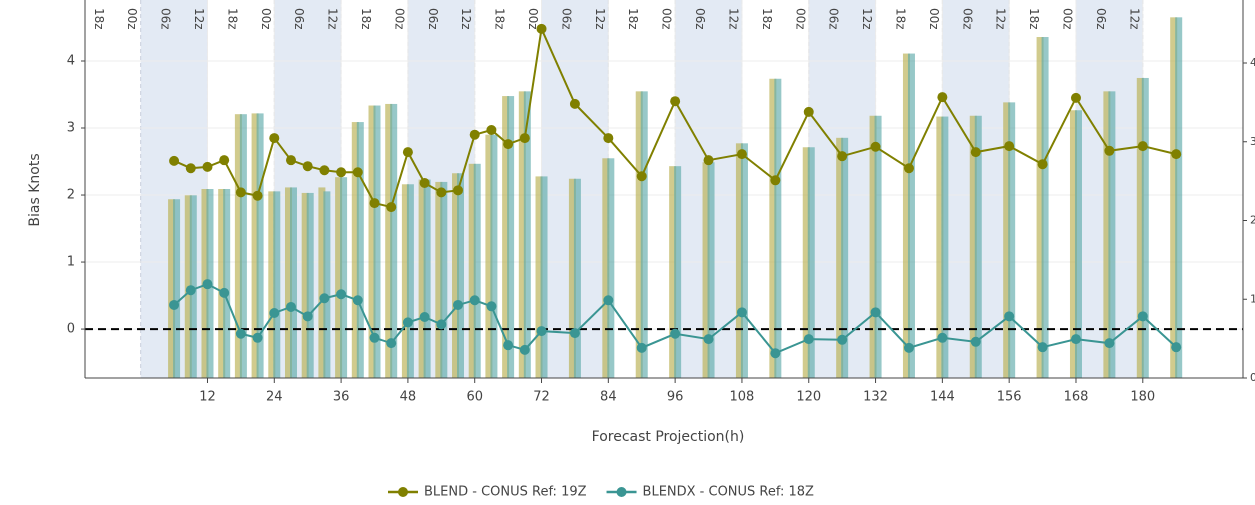 This screenshot has height=505, width=1255. Describe the element at coordinates (541, 397) in the screenshot. I see `x-tick-label: 72` at that location.